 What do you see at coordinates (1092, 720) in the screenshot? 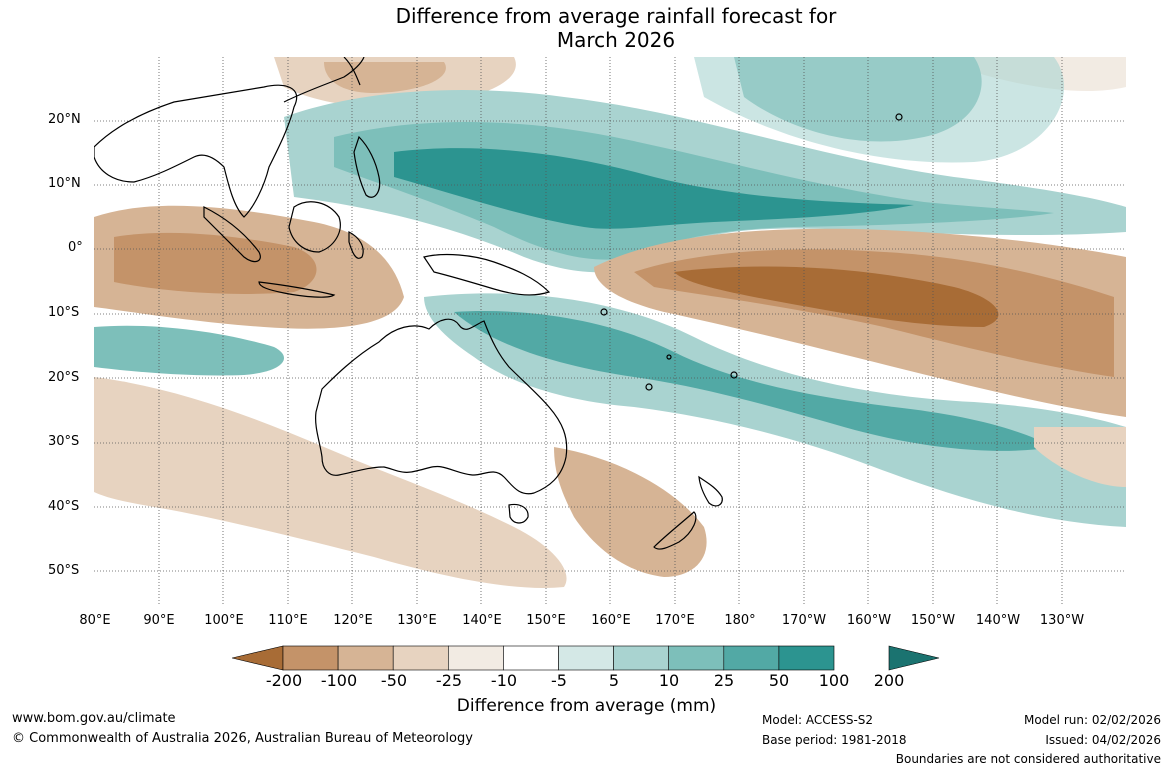
I see `footer-model-run: Model run: 02/02/2026` at bounding box center [1092, 720].